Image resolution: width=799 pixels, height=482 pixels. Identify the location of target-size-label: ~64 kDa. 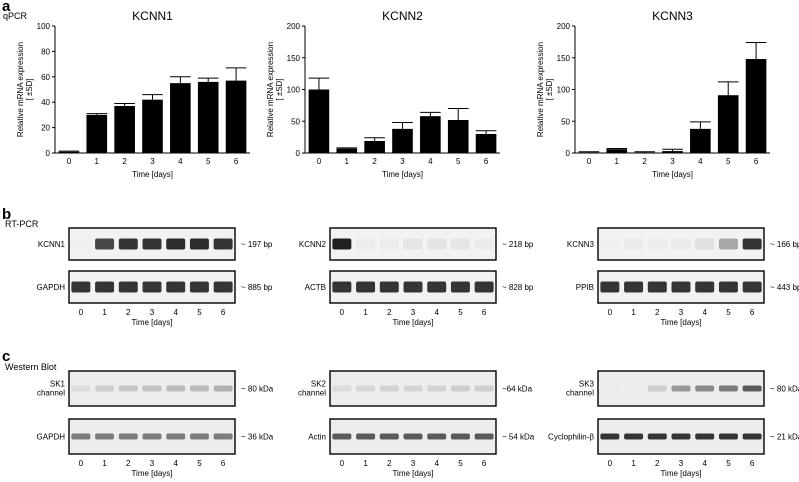
(517, 389).